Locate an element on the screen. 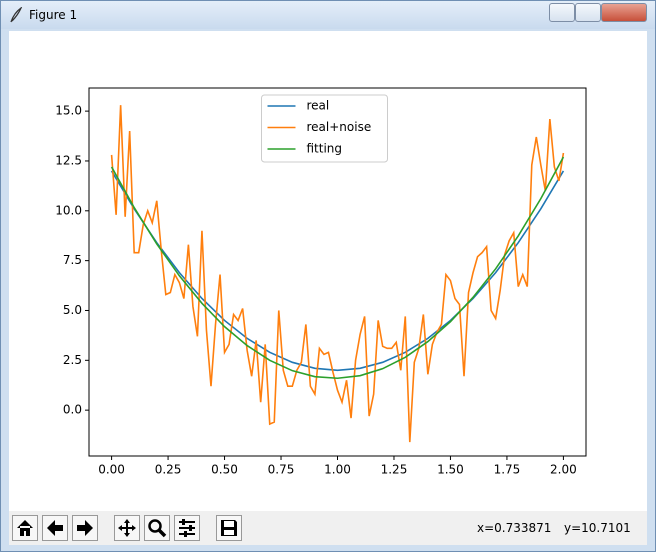 This screenshot has height=552, width=656. toolbar: x=0.733871 y=10.7101 is located at coordinates (328, 528).